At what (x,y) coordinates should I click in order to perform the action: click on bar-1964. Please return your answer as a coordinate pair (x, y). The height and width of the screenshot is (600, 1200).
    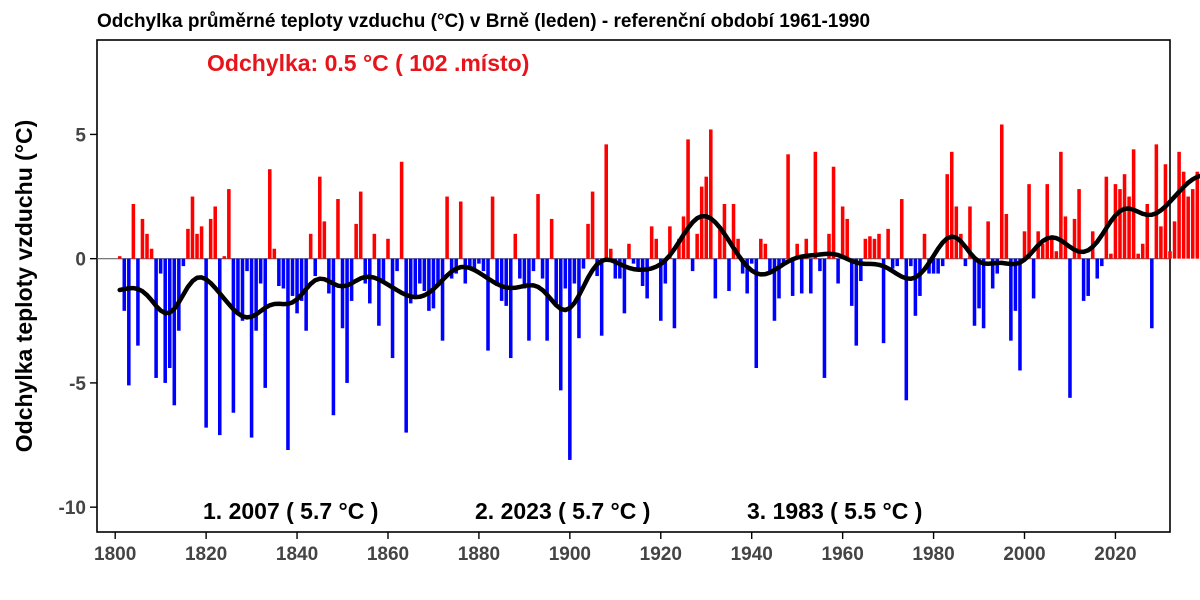
    Looking at the image, I should click on (861, 270).